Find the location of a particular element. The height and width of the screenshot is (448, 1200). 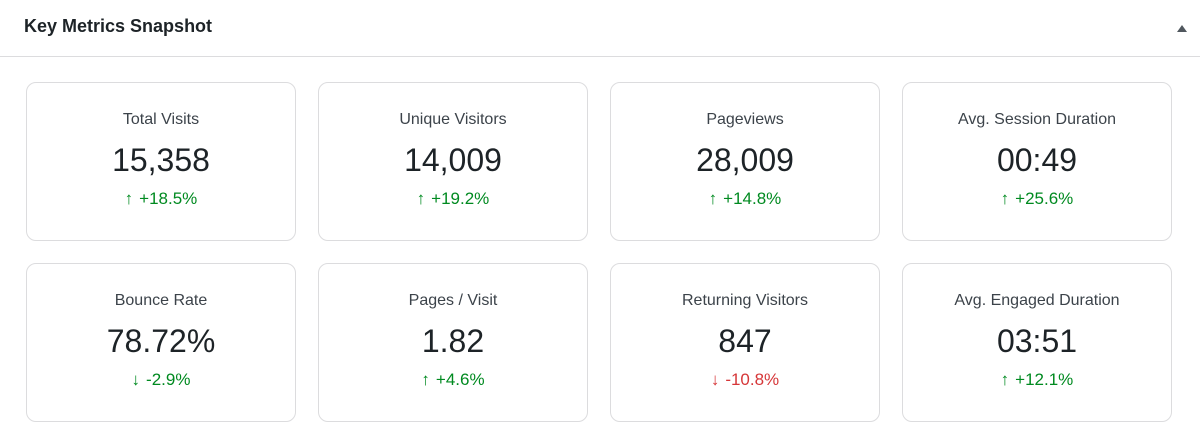

metric-card: Pages / Visit 1.82 ↑ +4.6% is located at coordinates (453, 342).